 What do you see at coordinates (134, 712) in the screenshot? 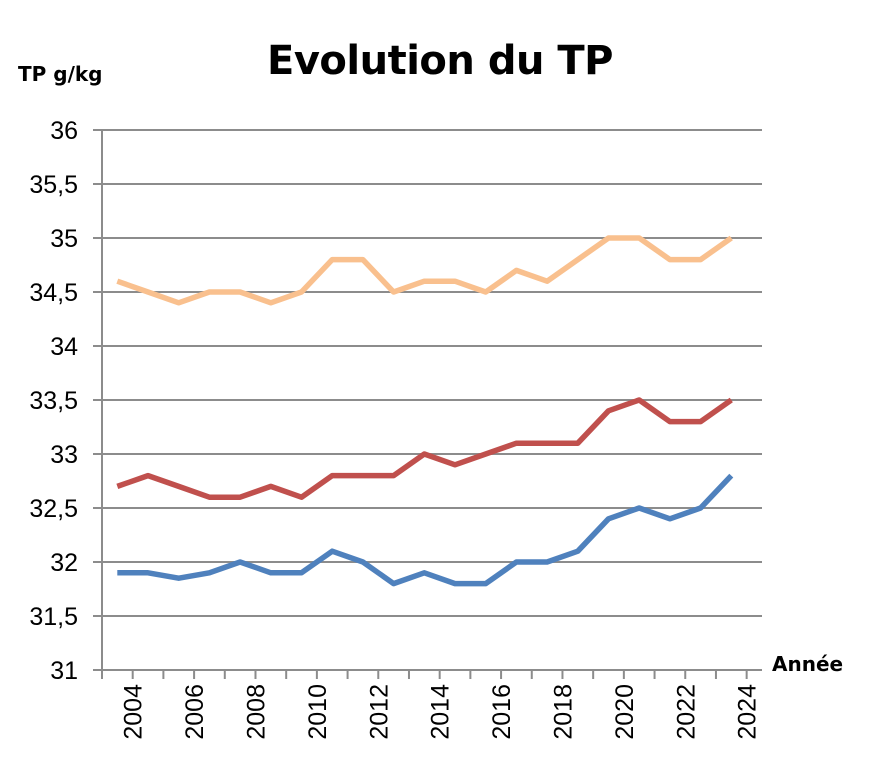
I see `x-tick-label: 2004` at bounding box center [134, 712].